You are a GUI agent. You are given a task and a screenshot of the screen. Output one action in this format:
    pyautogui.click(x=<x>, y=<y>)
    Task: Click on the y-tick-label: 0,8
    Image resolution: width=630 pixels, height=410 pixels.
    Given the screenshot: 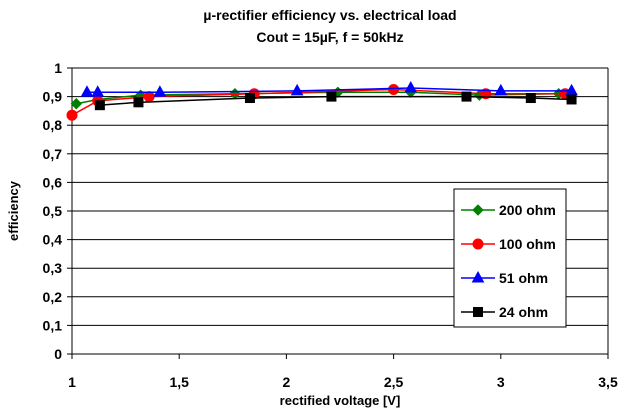 What is the action you would take?
    pyautogui.click(x=53, y=125)
    